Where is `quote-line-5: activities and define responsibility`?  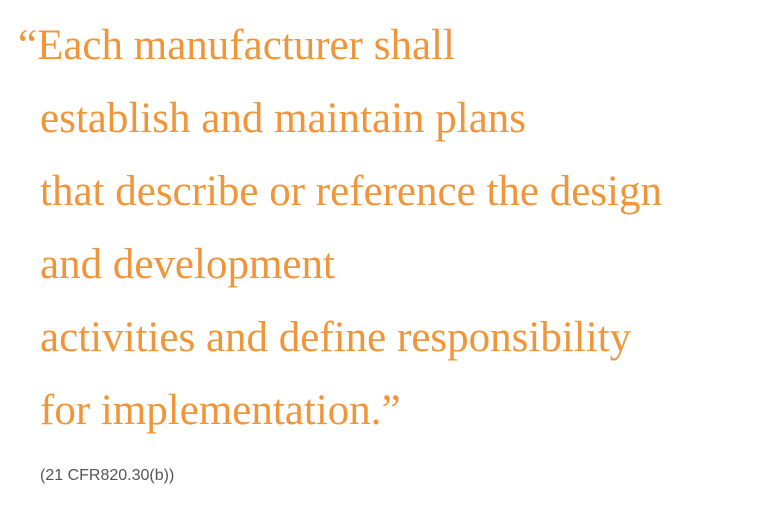 quote-line-5: activities and define responsibility is located at coordinates (336, 337).